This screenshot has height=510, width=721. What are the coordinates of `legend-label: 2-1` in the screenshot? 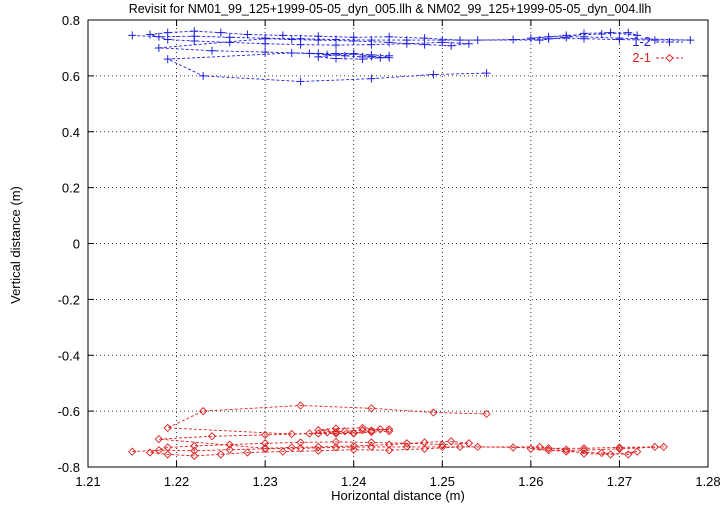 It's located at (641, 57).